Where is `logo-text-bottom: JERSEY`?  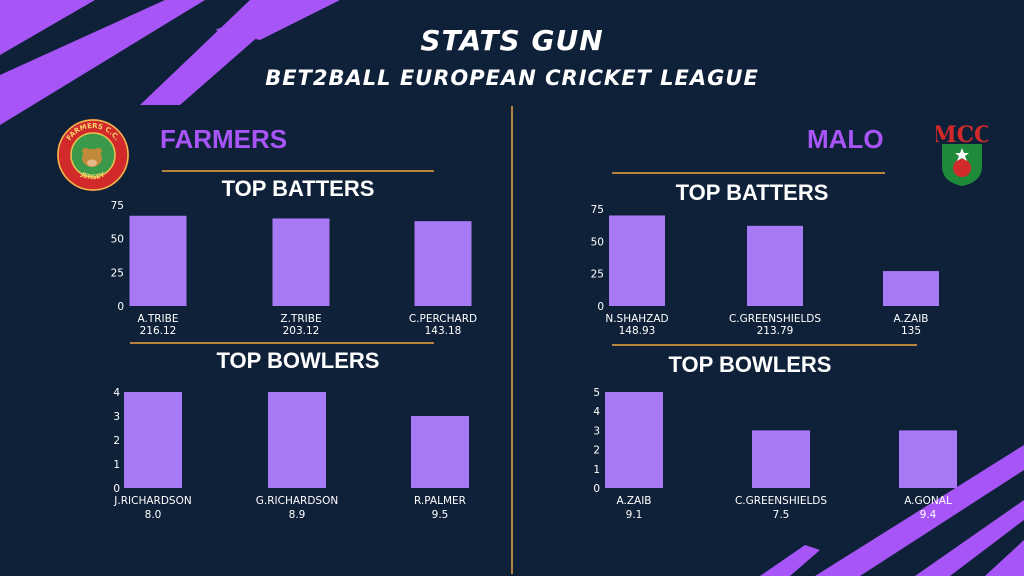 logo-text-bottom: JERSEY is located at coordinates (93, 175).